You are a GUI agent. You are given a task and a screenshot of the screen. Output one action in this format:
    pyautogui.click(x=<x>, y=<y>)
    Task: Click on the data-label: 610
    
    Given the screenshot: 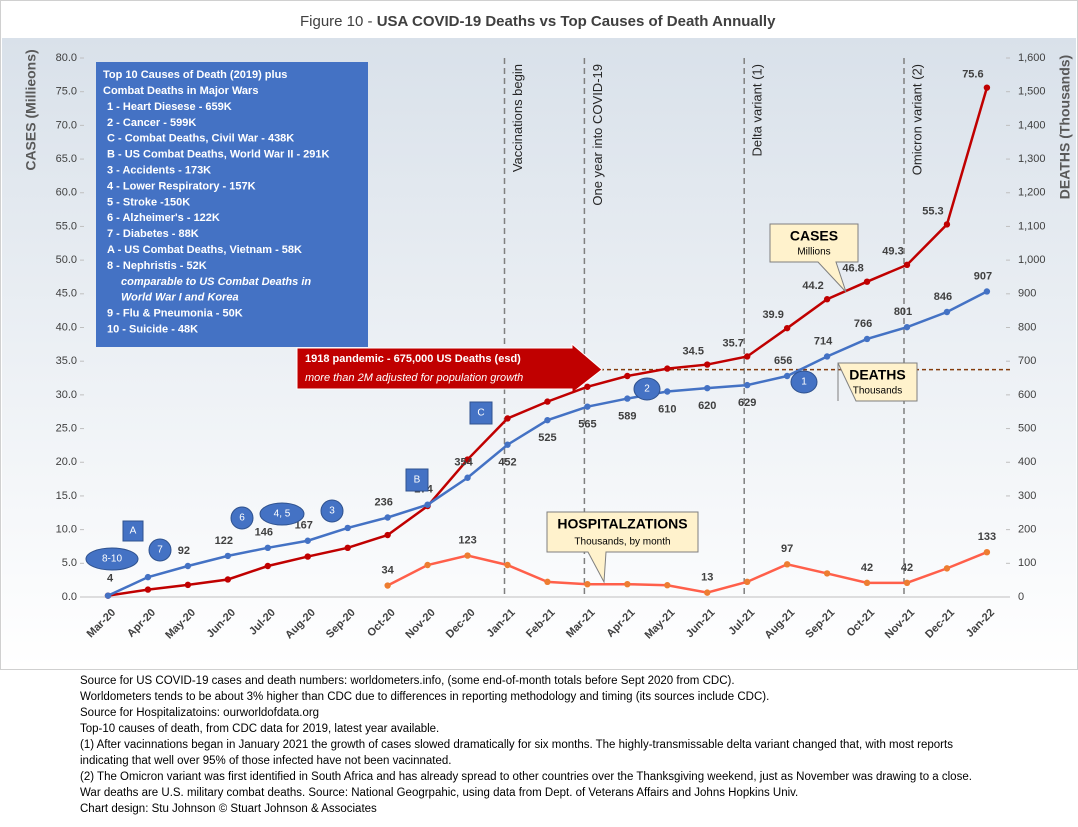 What is the action you would take?
    pyautogui.click(x=667, y=409)
    